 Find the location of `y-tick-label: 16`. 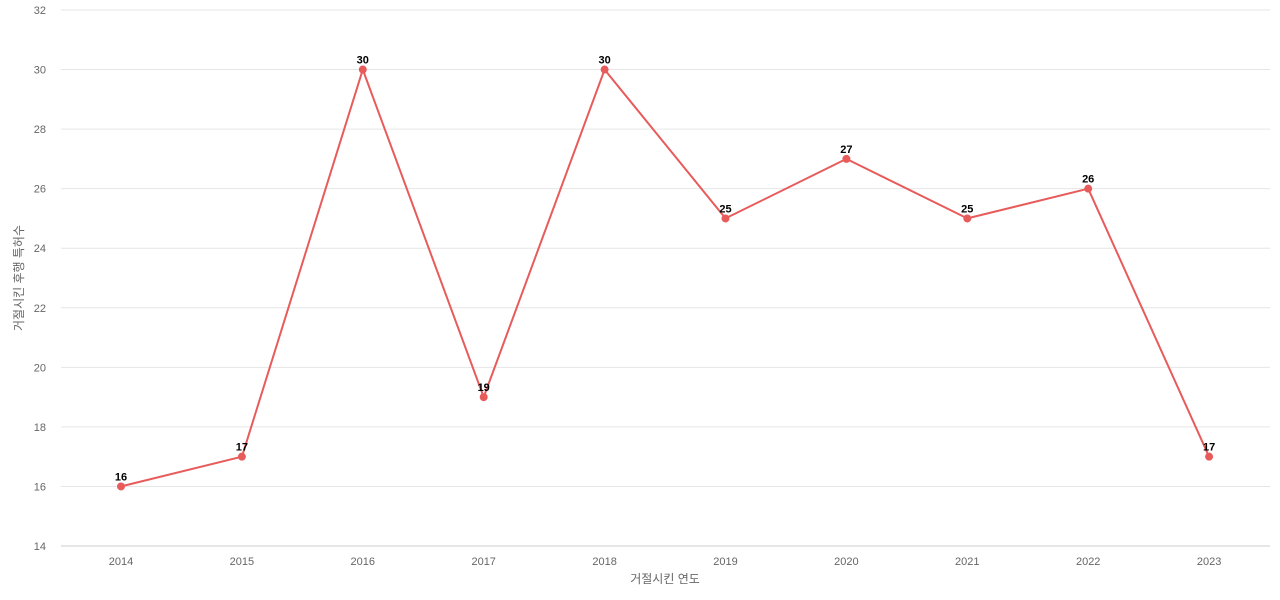

y-tick-label: 16 is located at coordinates (40, 487).